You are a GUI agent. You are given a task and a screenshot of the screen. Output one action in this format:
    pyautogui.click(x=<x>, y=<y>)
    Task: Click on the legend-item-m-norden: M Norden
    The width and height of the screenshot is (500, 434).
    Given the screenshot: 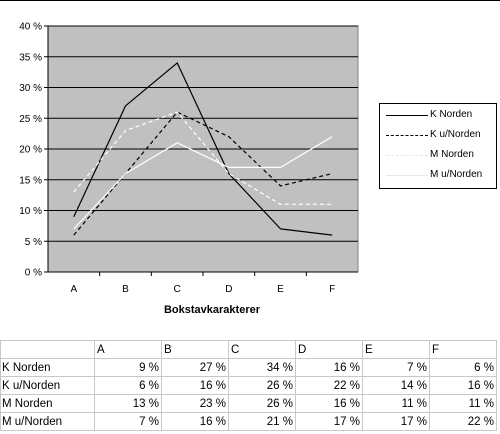 What is the action you would take?
    pyautogui.click(x=438, y=156)
    